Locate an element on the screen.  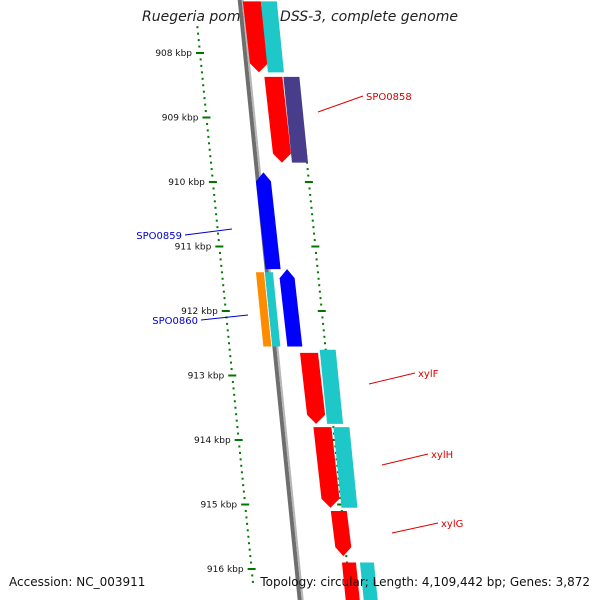
tick-label: 916 kbp is located at coordinates (225, 570).